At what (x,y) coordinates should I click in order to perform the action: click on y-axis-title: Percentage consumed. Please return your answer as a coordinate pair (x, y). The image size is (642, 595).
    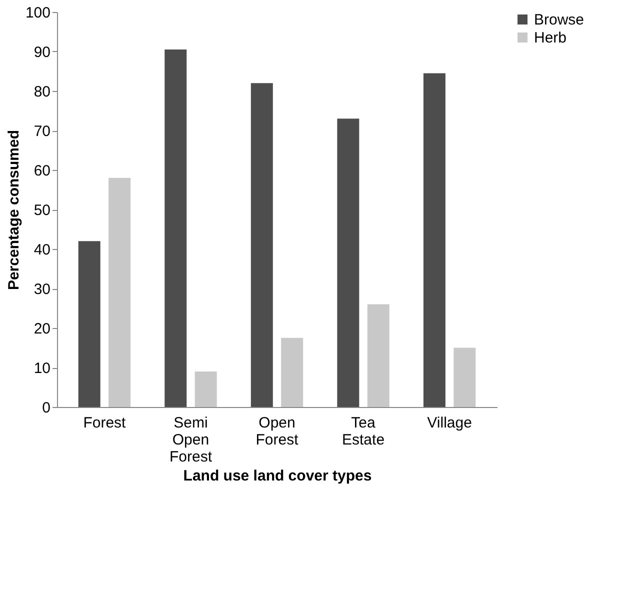
    Looking at the image, I should click on (13, 210).